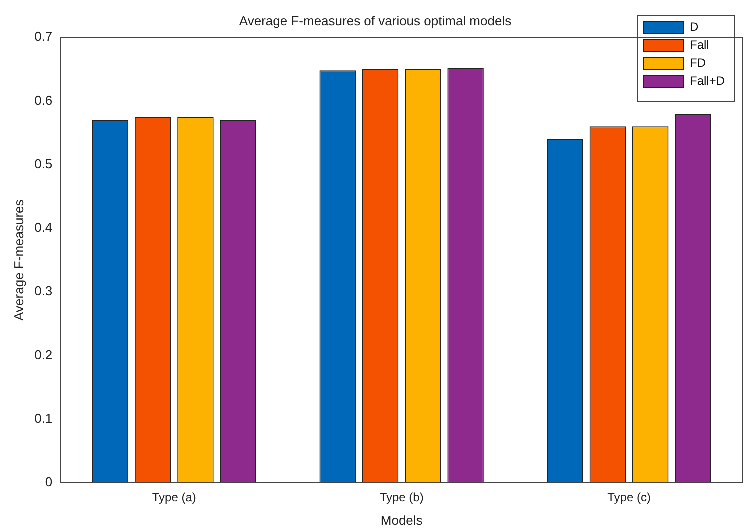 Image resolution: width=755 pixels, height=531 pixels. Describe the element at coordinates (629, 497) in the screenshot. I see `x-tick-label: Type (c)` at that location.